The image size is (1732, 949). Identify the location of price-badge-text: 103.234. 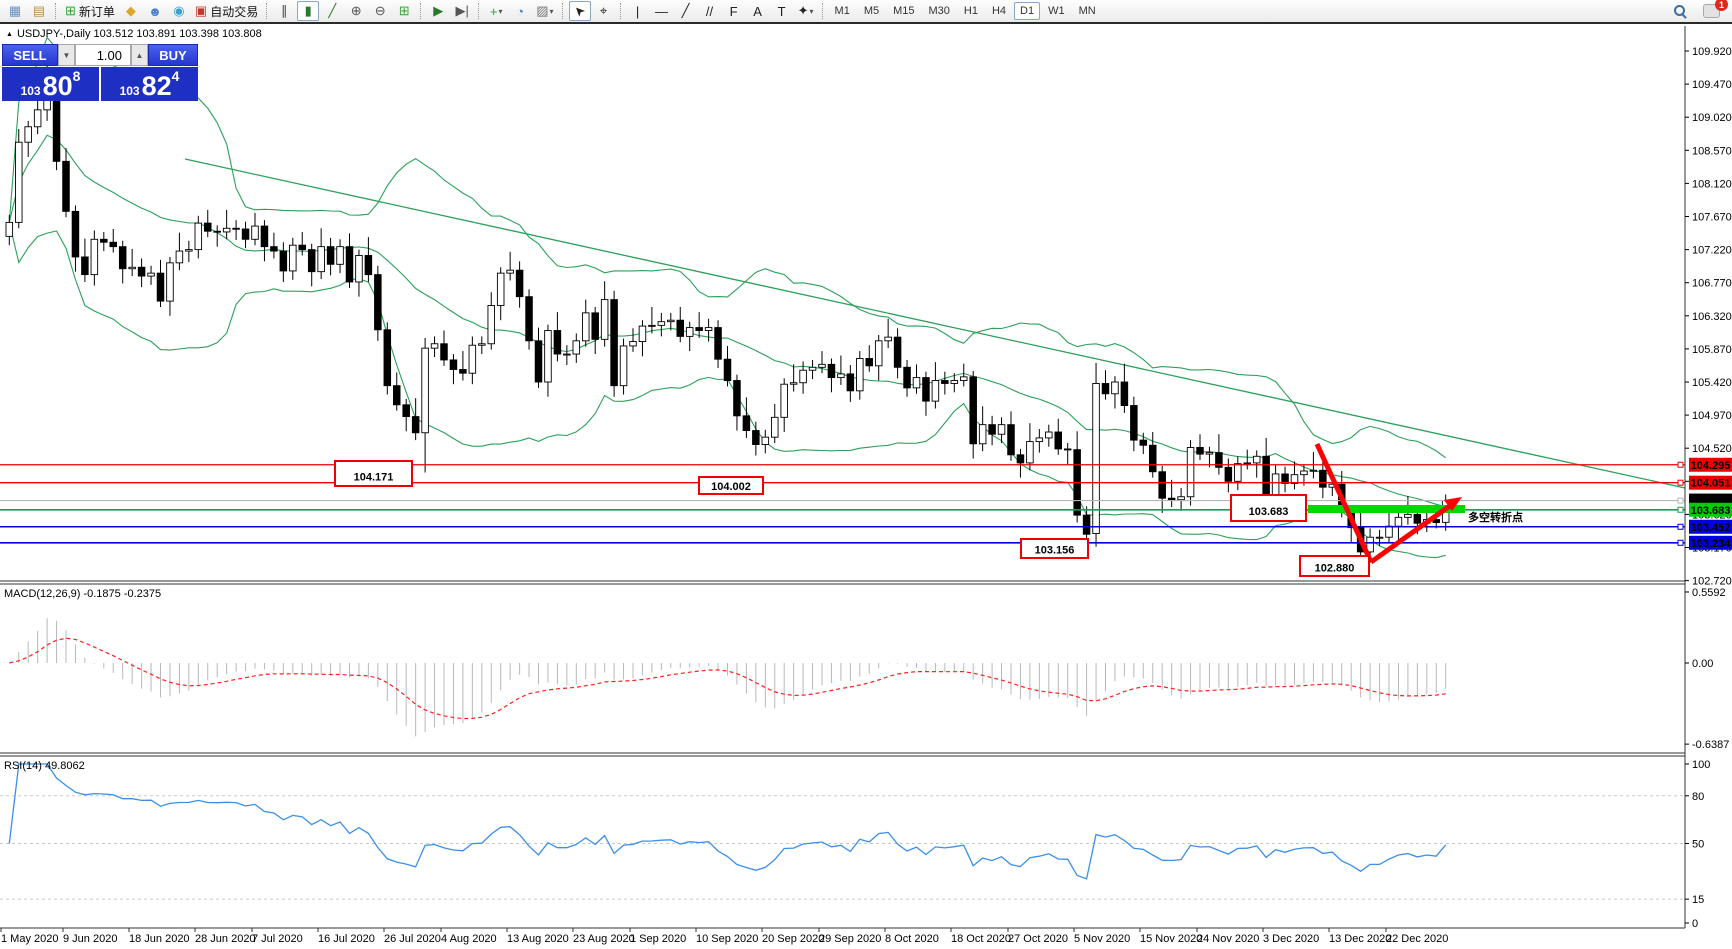
(1711, 544).